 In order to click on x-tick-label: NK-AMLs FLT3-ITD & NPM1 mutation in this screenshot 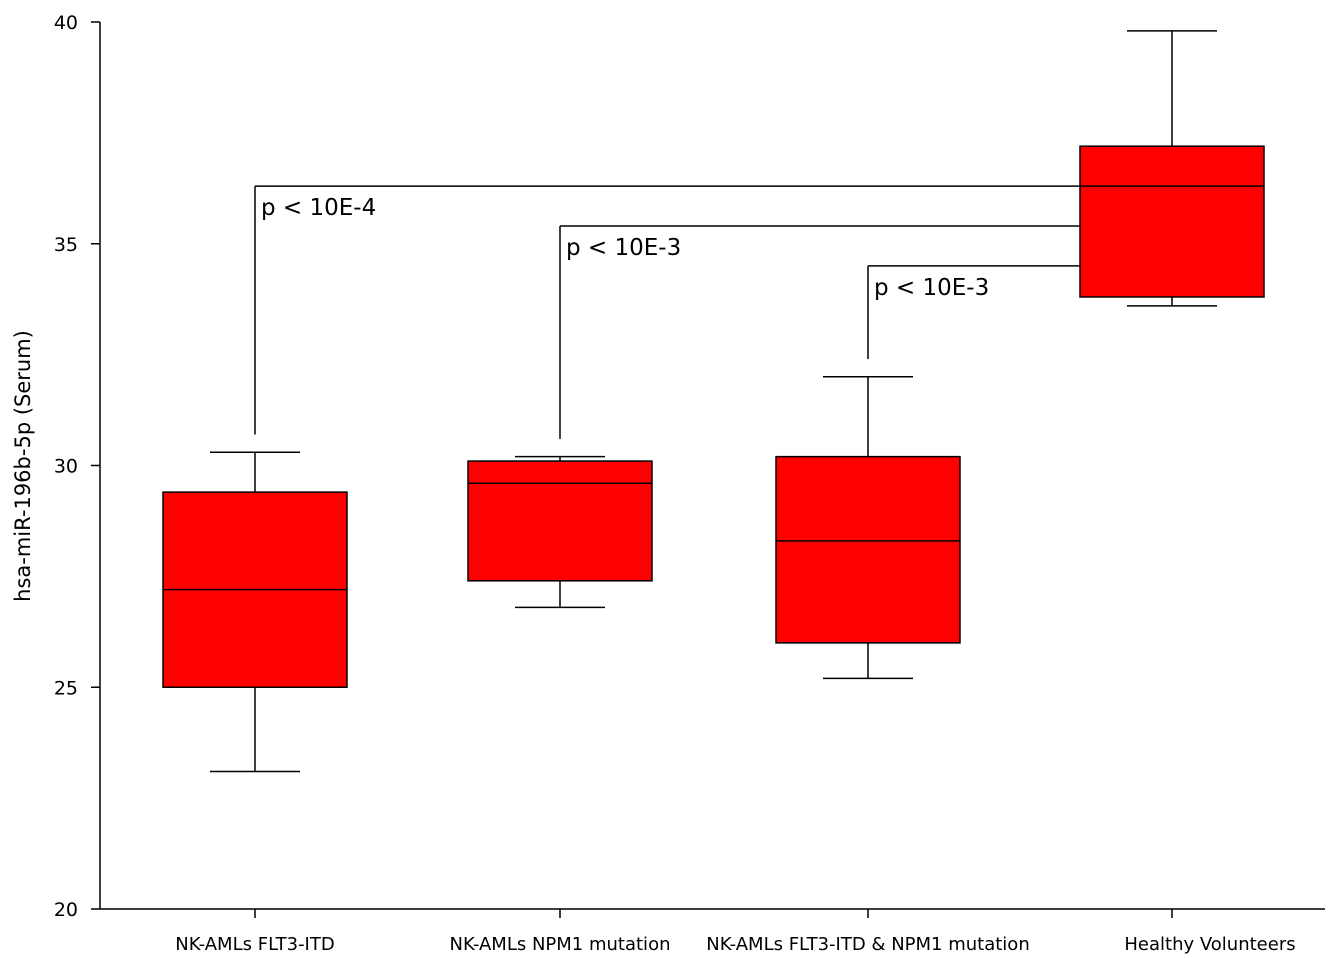, I will do `click(867, 944)`.